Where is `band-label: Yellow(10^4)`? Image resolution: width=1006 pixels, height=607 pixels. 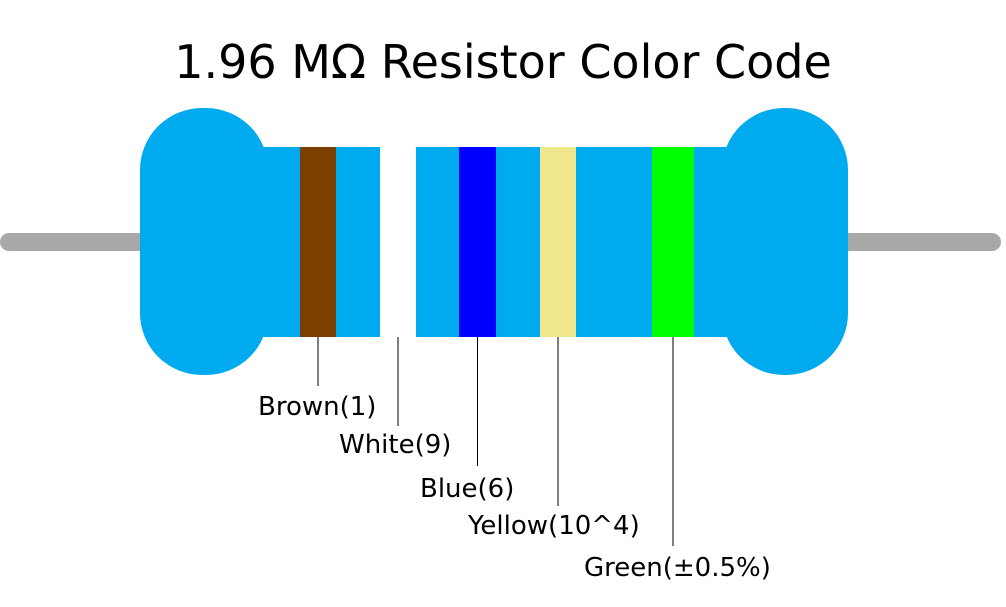 band-label: Yellow(10^4) is located at coordinates (553, 526).